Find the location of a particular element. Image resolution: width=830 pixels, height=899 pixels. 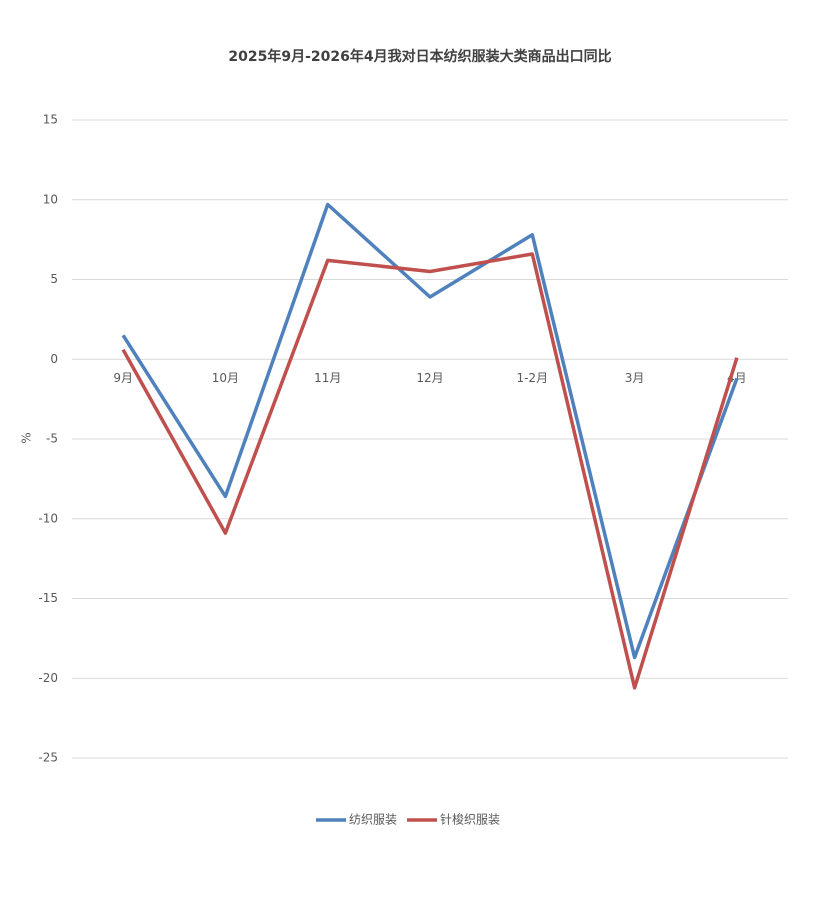

y-tick-label: -25 is located at coordinates (48, 758).